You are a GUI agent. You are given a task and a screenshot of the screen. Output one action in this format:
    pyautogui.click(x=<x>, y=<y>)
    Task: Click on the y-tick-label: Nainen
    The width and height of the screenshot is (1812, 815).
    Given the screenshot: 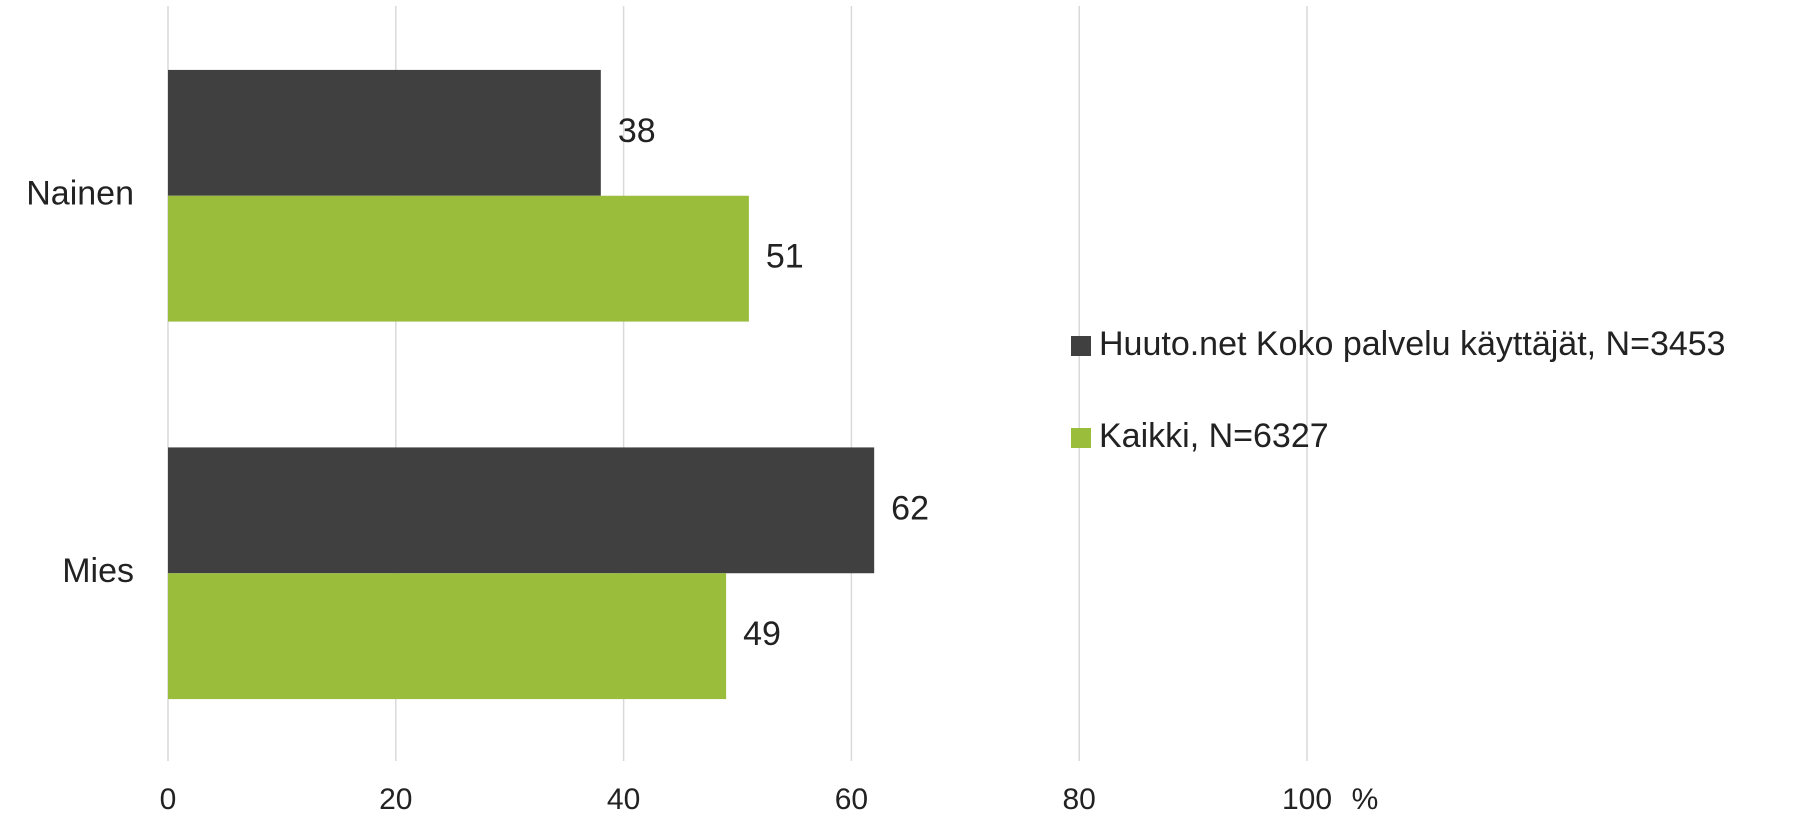 What is the action you would take?
    pyautogui.click(x=80, y=194)
    